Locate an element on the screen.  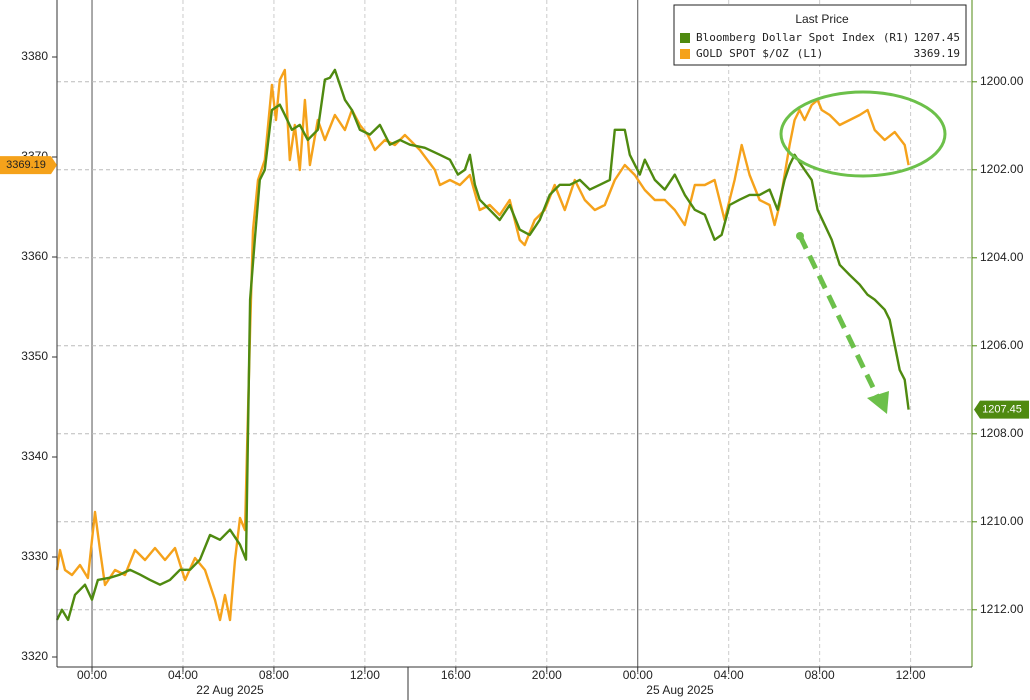
highlight-ellipse is located at coordinates (863, 134).